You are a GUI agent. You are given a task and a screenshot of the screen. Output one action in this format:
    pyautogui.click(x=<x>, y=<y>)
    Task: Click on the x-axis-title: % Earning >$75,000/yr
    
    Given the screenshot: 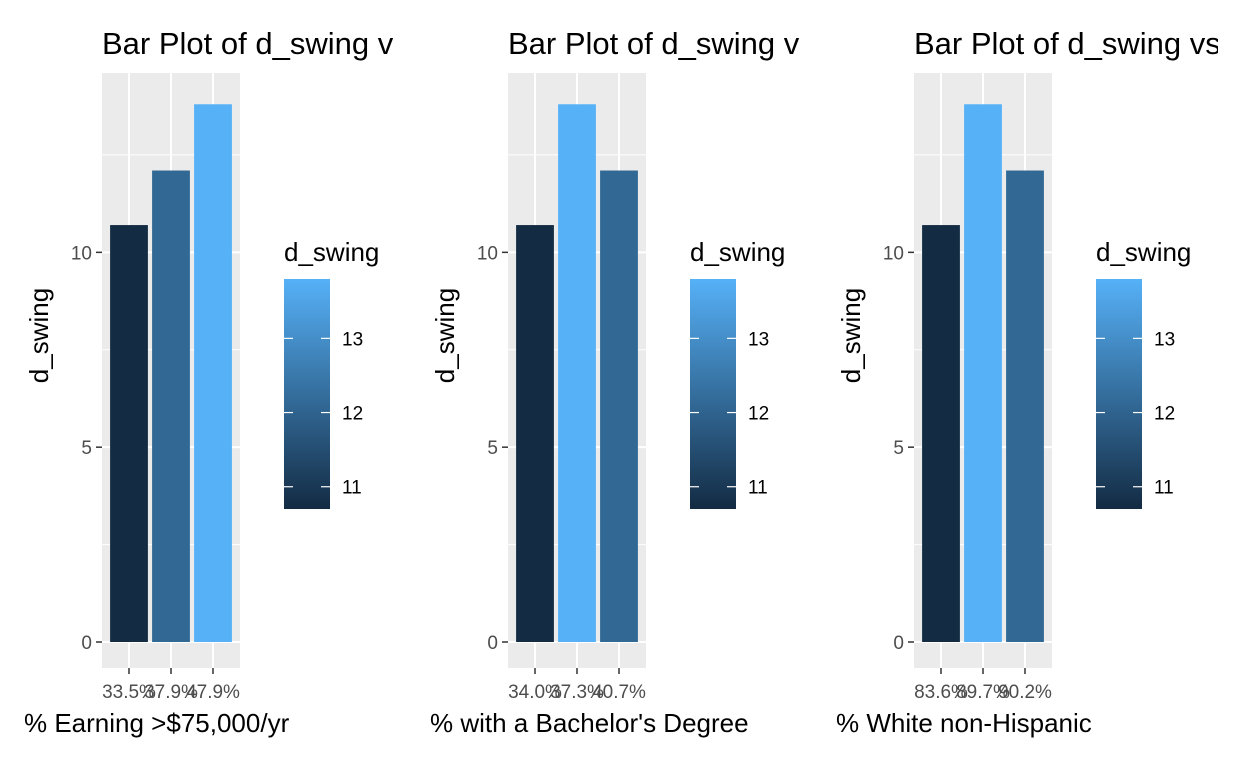 What is the action you would take?
    pyautogui.click(x=157, y=723)
    